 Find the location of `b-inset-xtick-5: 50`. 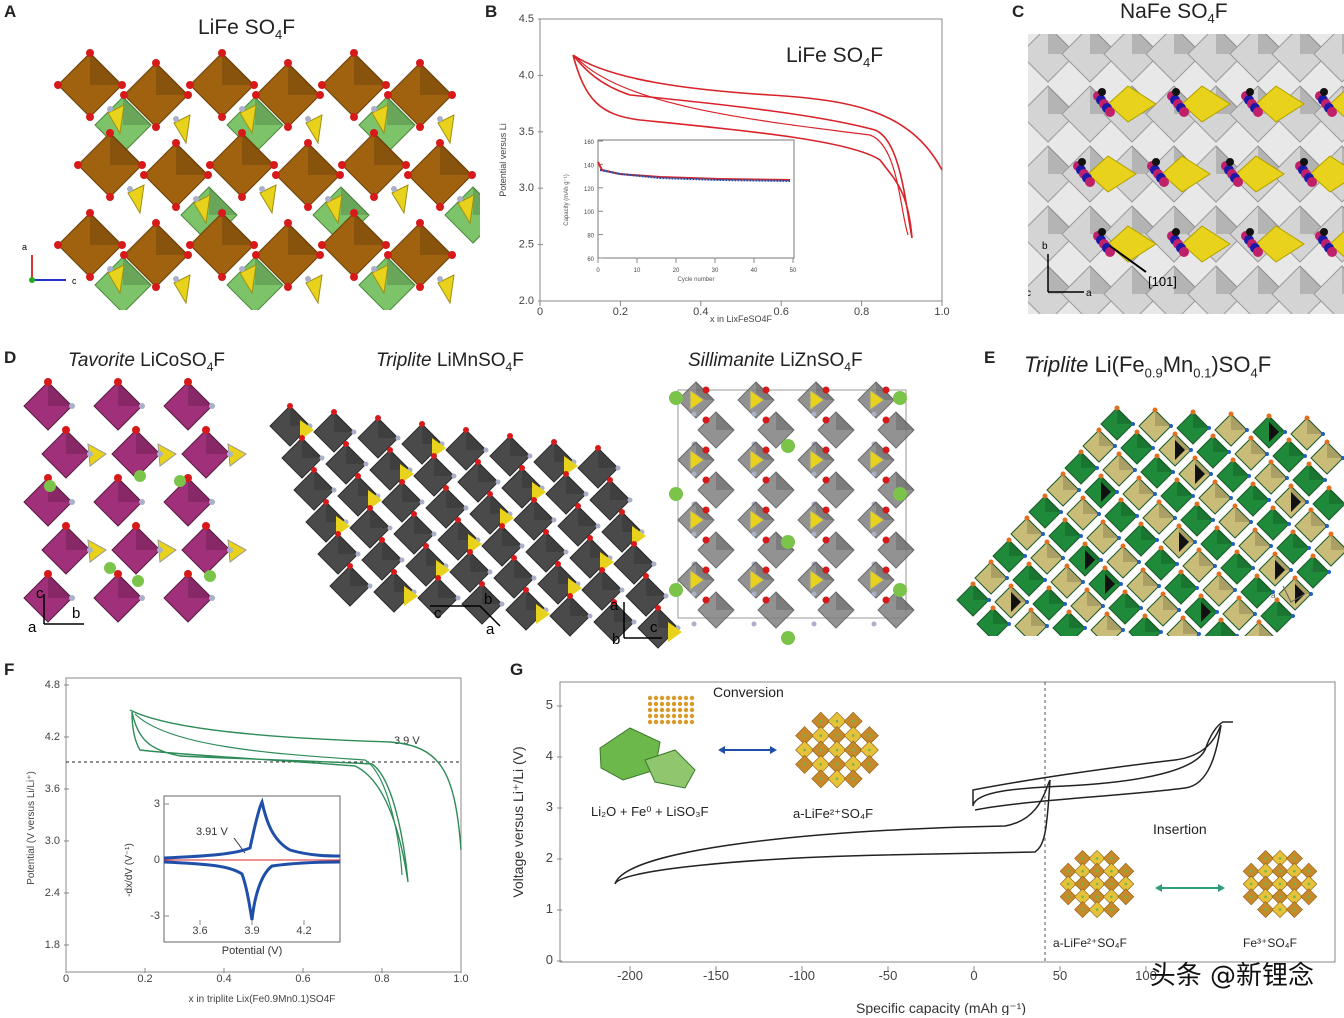

b-inset-xtick-5: 50 is located at coordinates (793, 271).